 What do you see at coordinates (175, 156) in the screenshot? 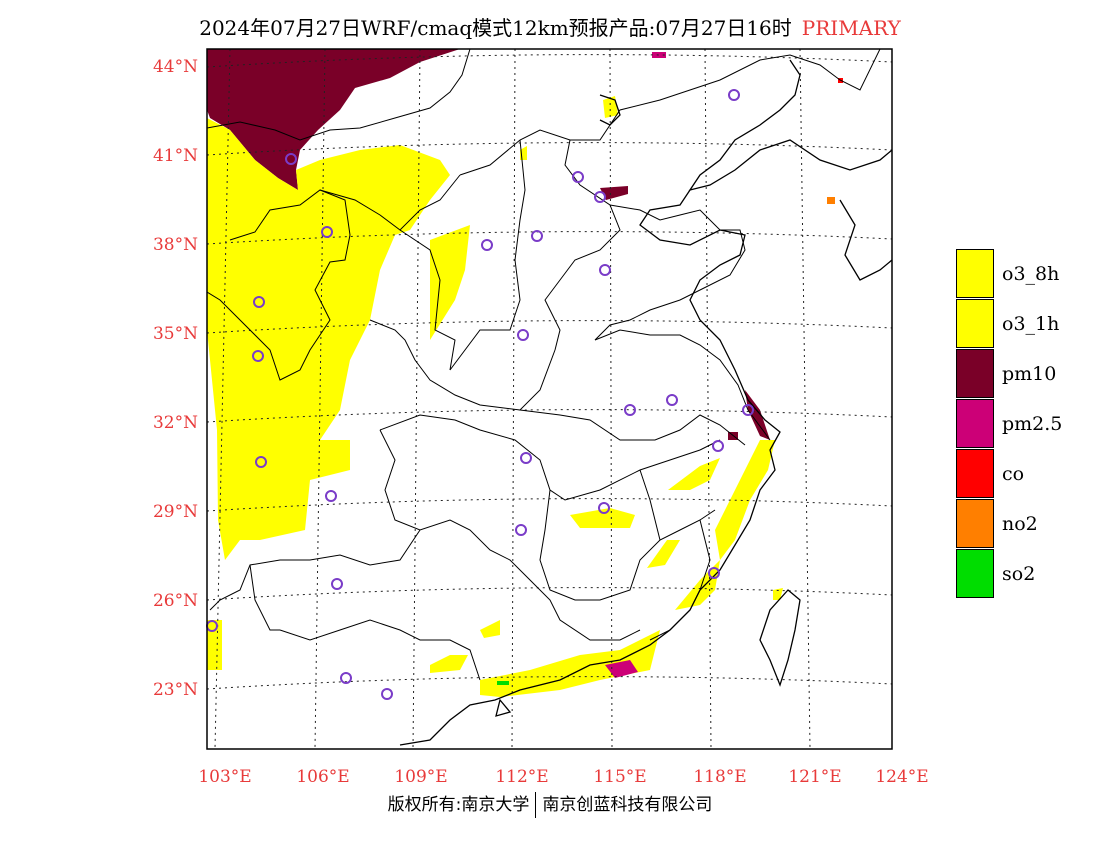
I see `lat-label: 41°N` at bounding box center [175, 156].